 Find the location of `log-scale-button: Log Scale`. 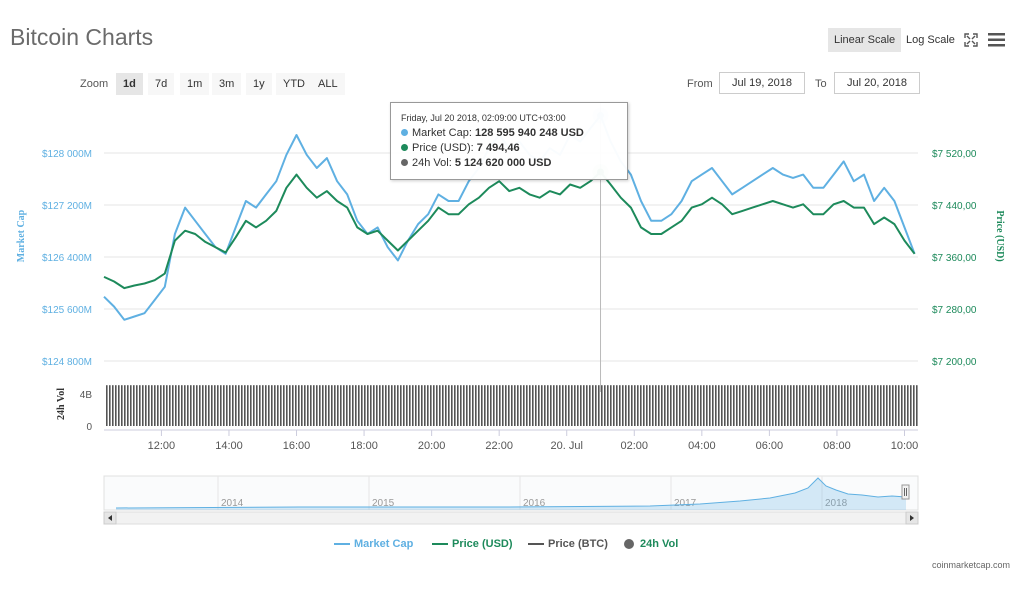

log-scale-button: Log Scale is located at coordinates (930, 40).